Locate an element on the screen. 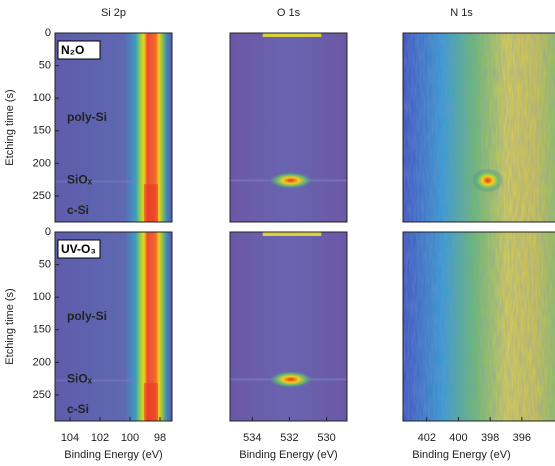  panel-title: Si 2p is located at coordinates (113, 13).